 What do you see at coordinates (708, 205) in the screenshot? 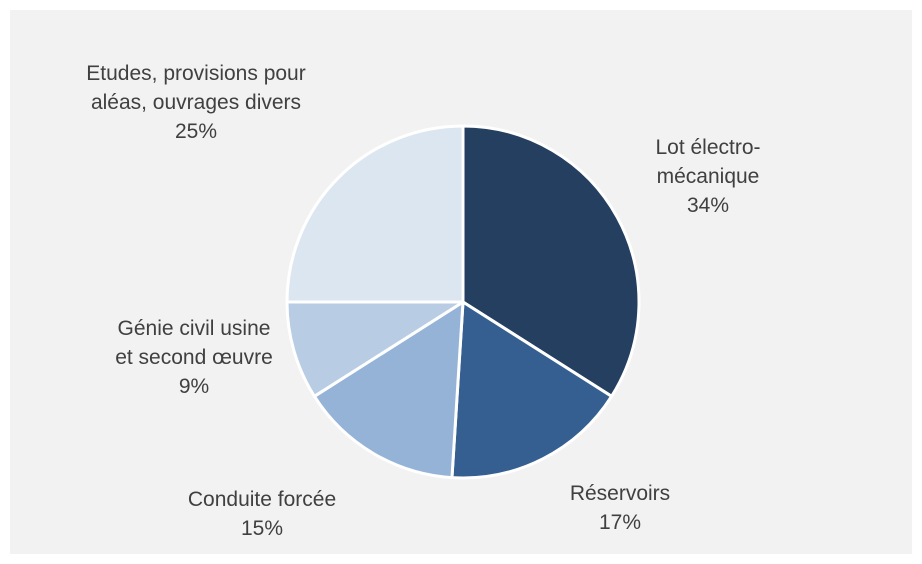
I see `slice-percent: 34%` at bounding box center [708, 205].